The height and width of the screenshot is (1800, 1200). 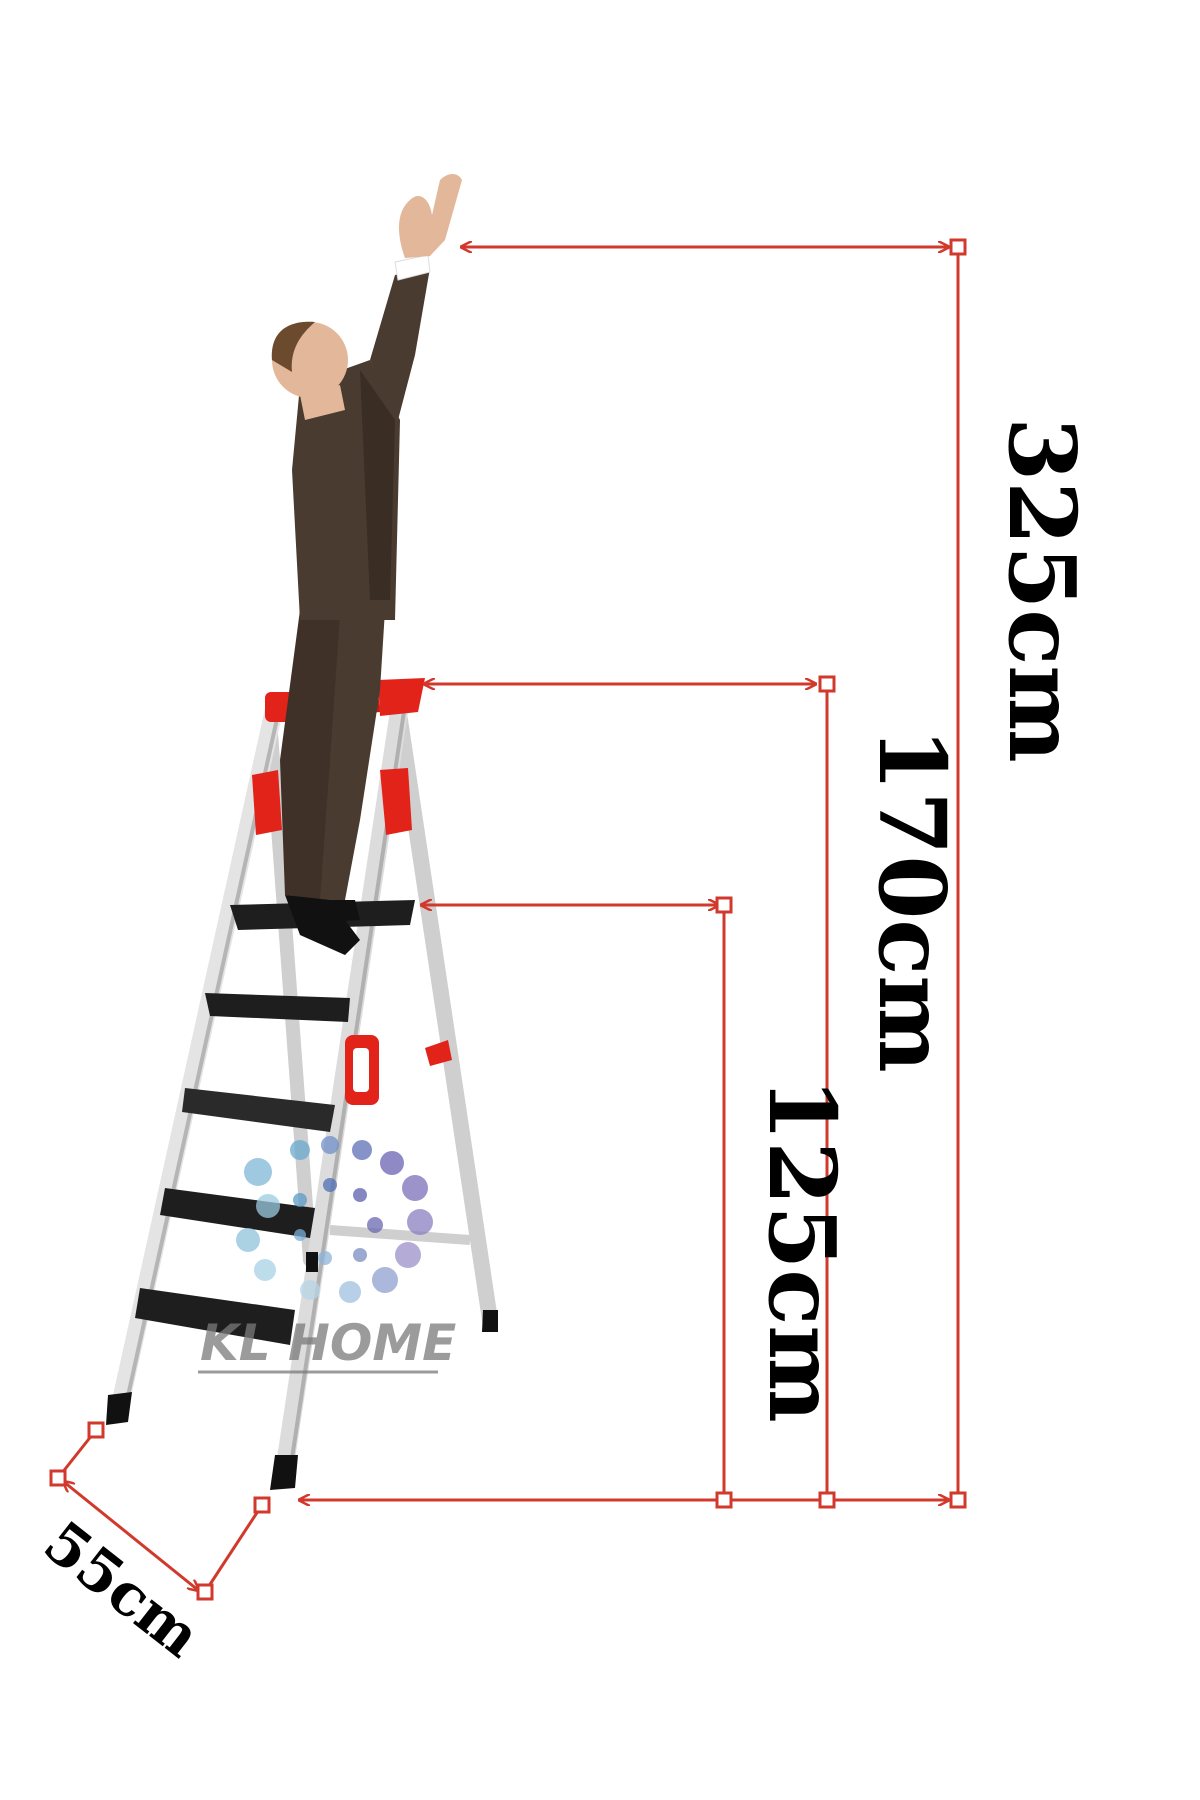 What do you see at coordinates (802, 1249) in the screenshot?
I see `step-height-label: 125cm` at bounding box center [802, 1249].